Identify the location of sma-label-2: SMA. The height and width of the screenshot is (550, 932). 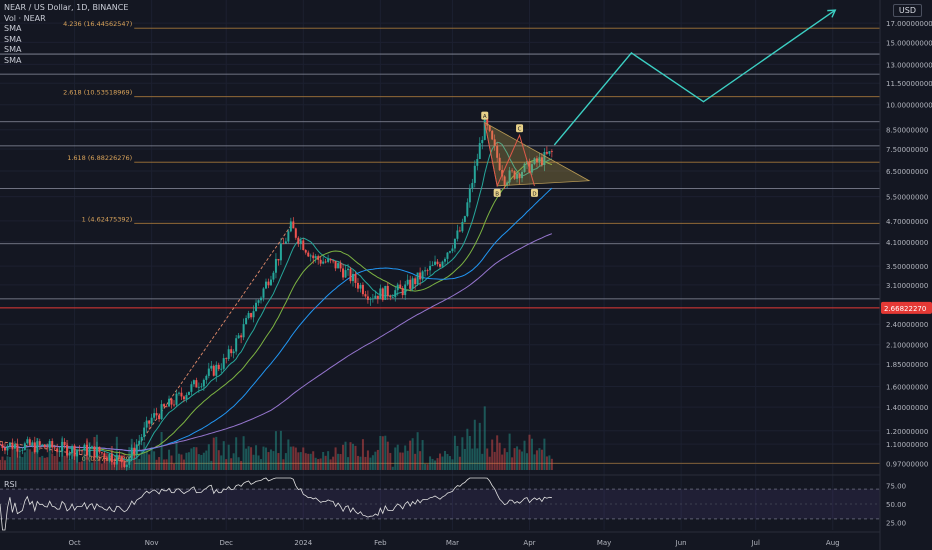
(13, 39).